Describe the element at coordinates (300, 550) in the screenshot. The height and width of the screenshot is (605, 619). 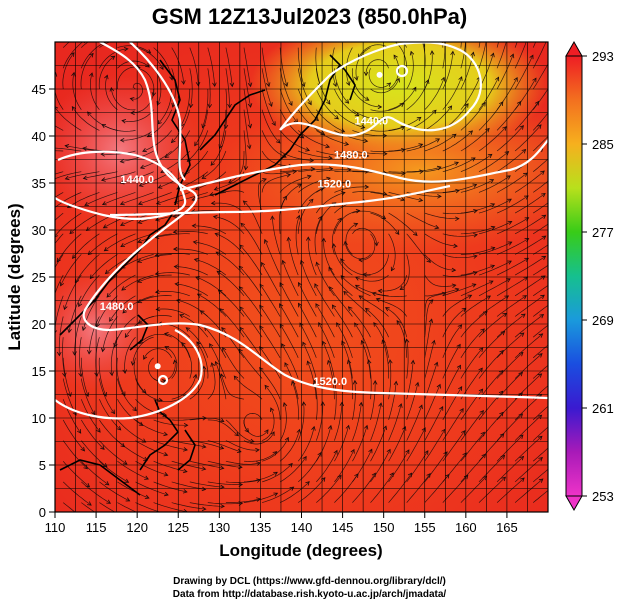
I see `x-axis-label: Longitude (degrees)` at that location.